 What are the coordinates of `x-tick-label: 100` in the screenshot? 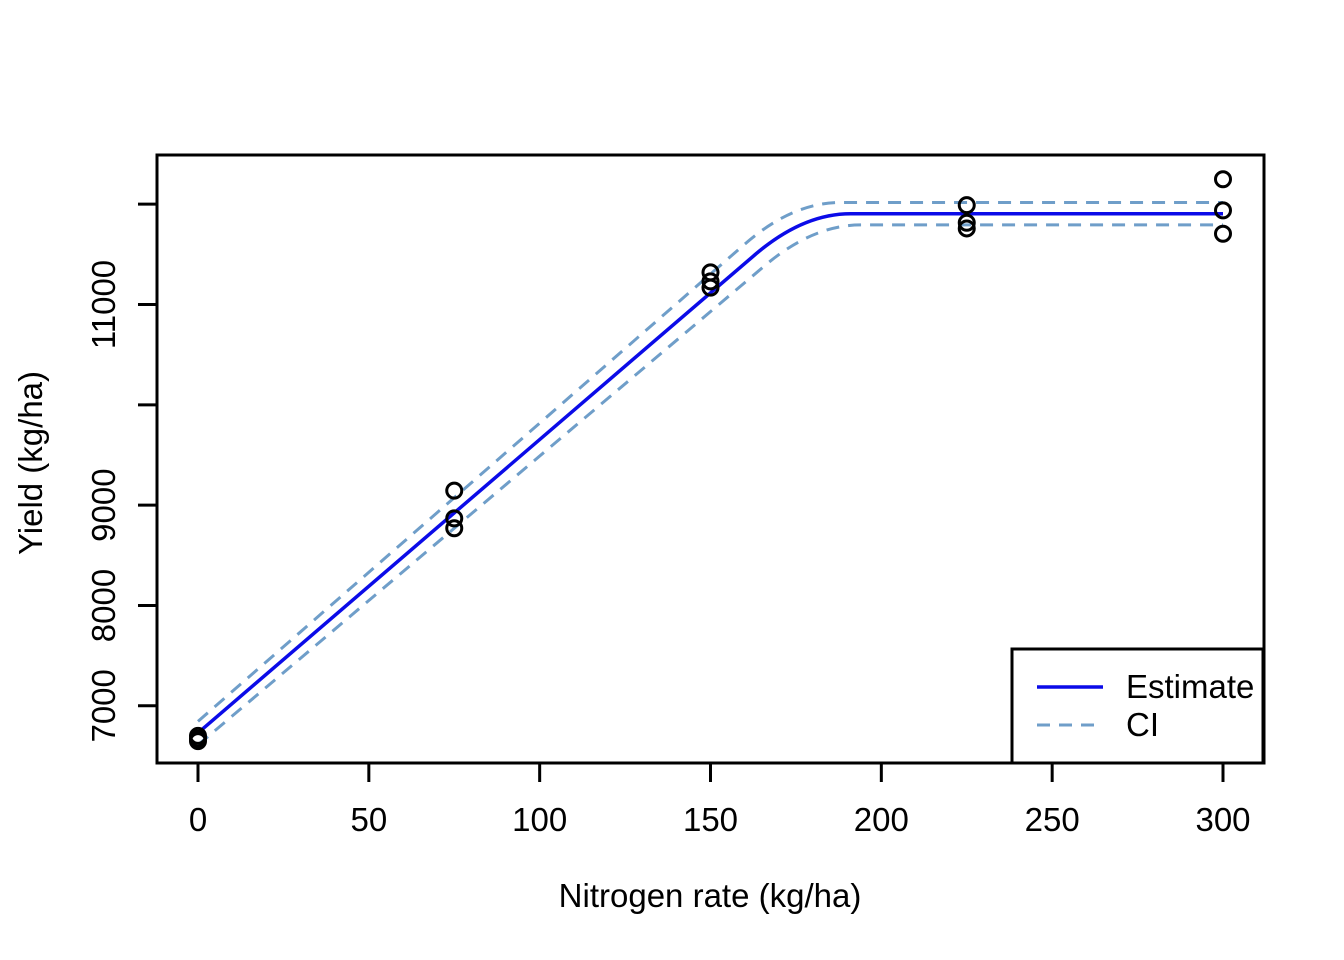 It's located at (539, 819).